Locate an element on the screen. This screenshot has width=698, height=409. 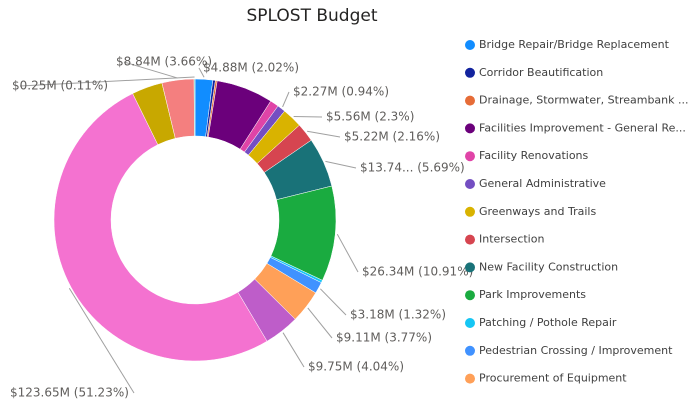
data-label: $13.74... (5.69%) is located at coordinates (412, 168).